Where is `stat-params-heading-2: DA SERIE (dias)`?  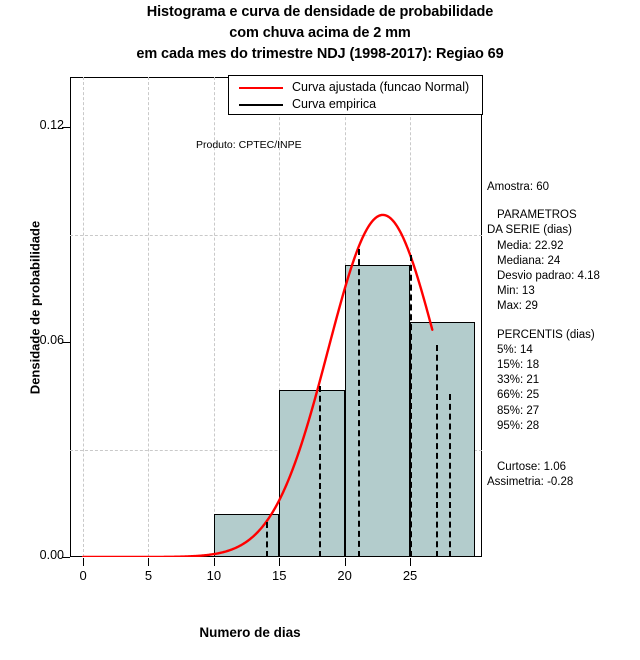 stat-params-heading-2: DA SERIE (dias) is located at coordinates (529, 230).